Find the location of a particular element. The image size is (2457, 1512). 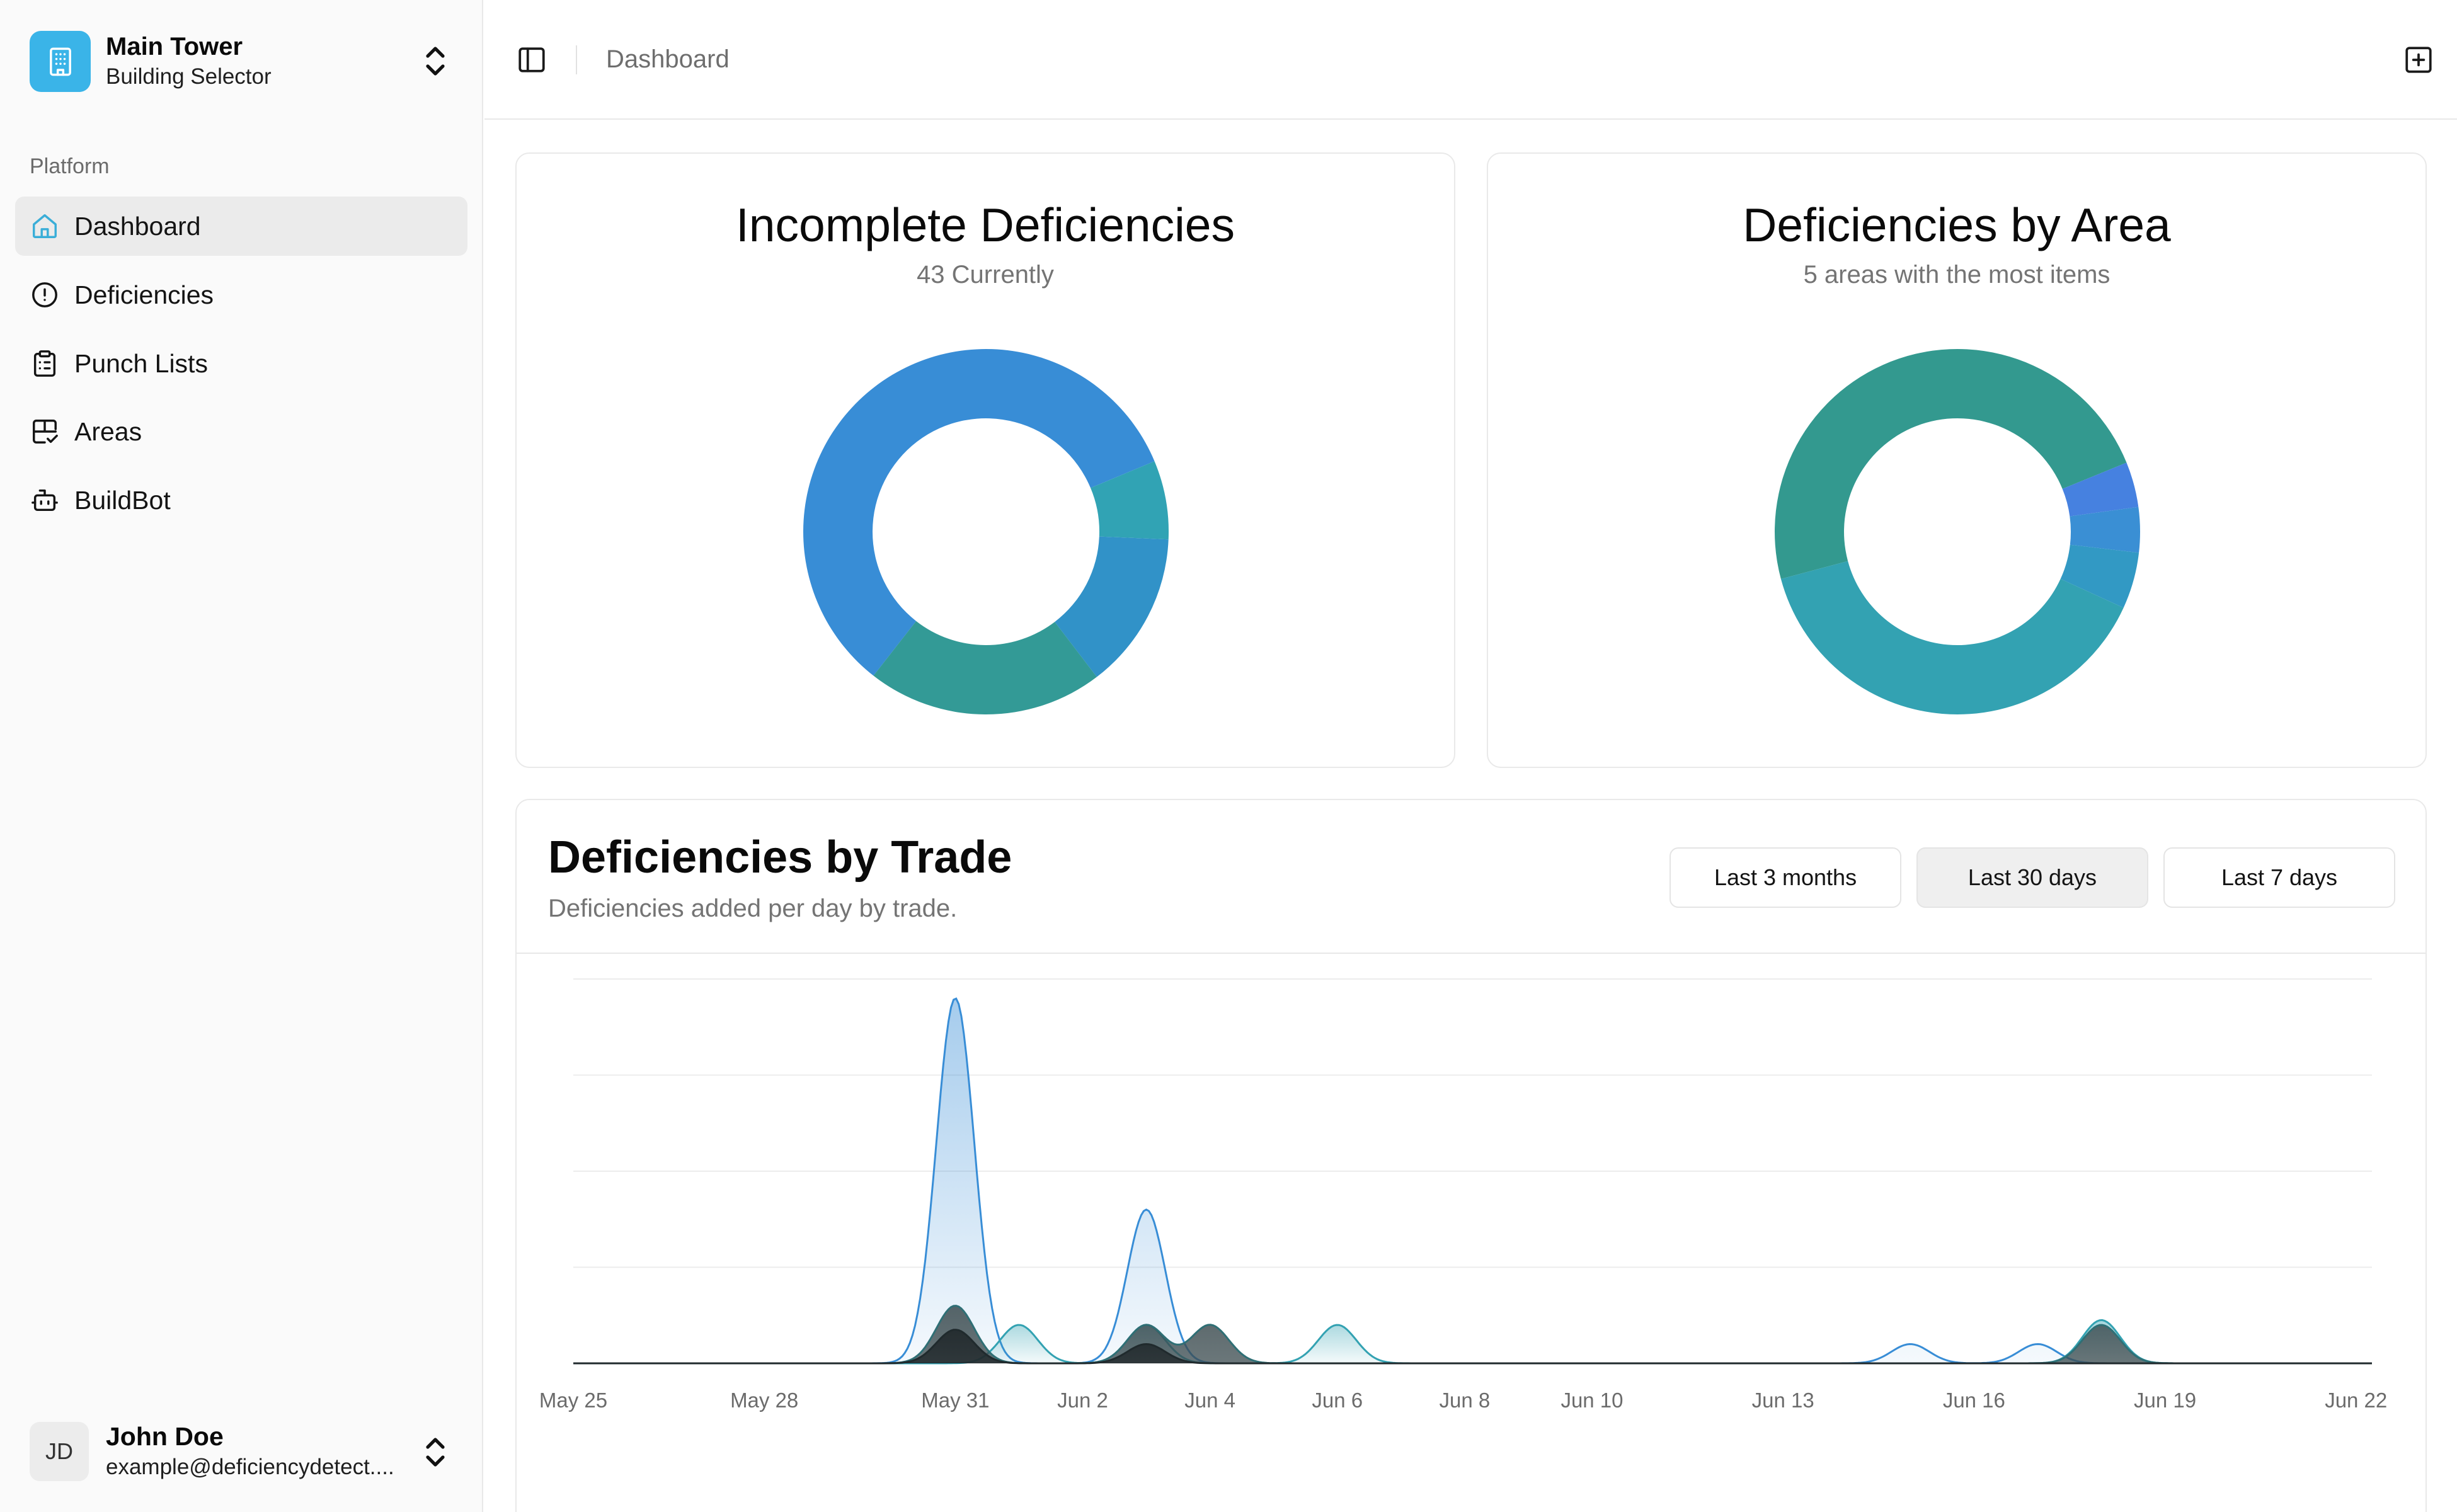

x-tick-label: Jun 2 is located at coordinates (1082, 1400).